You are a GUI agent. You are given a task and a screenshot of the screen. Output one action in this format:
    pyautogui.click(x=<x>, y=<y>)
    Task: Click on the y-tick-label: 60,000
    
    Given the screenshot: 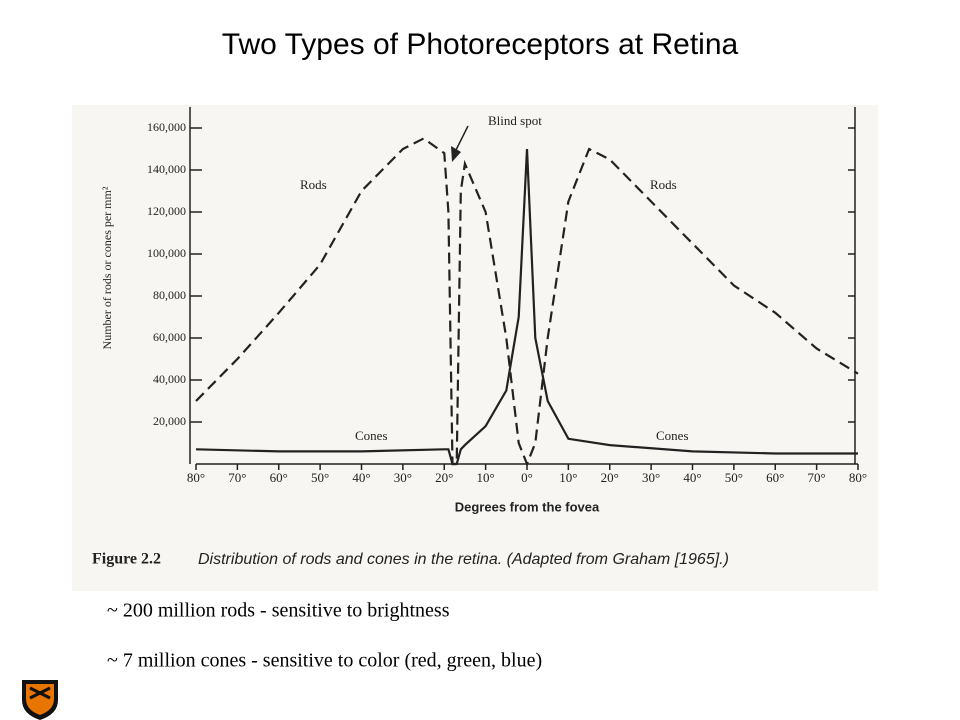 What is the action you would take?
    pyautogui.click(x=169, y=337)
    